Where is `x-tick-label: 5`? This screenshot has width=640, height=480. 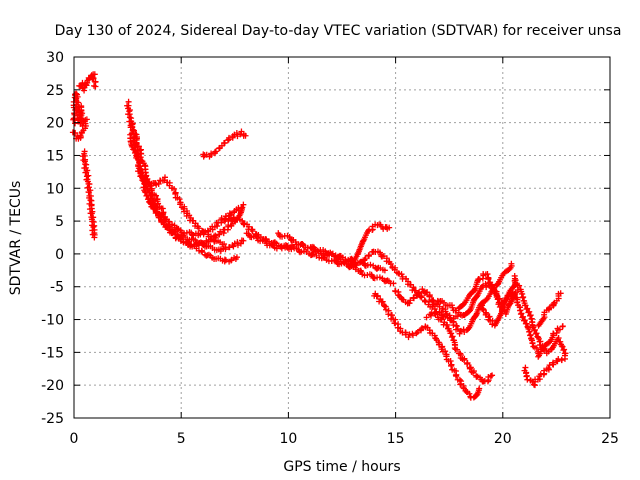 x-tick-label: 5 is located at coordinates (181, 439).